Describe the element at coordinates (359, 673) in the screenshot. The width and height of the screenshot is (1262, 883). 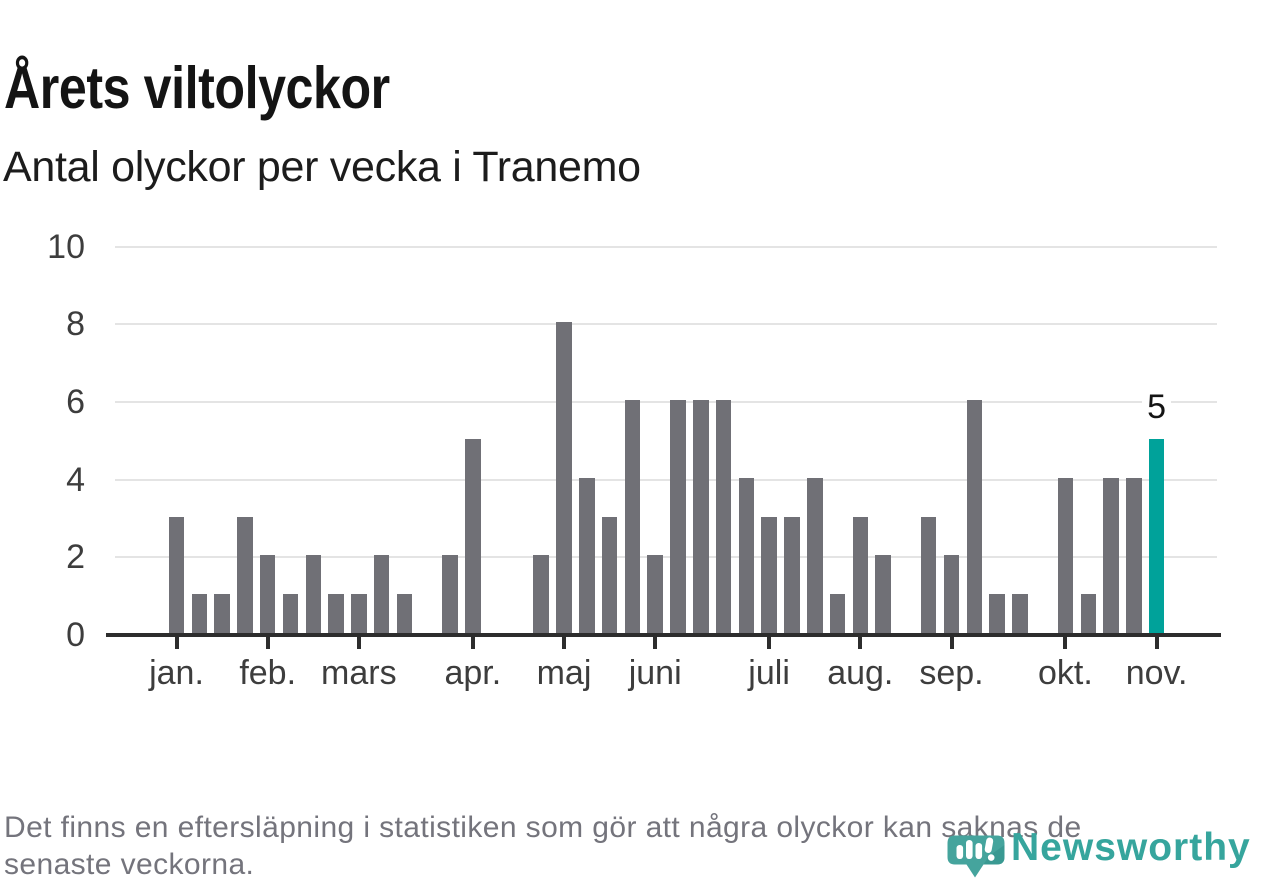
I see `month-label: mars` at that location.